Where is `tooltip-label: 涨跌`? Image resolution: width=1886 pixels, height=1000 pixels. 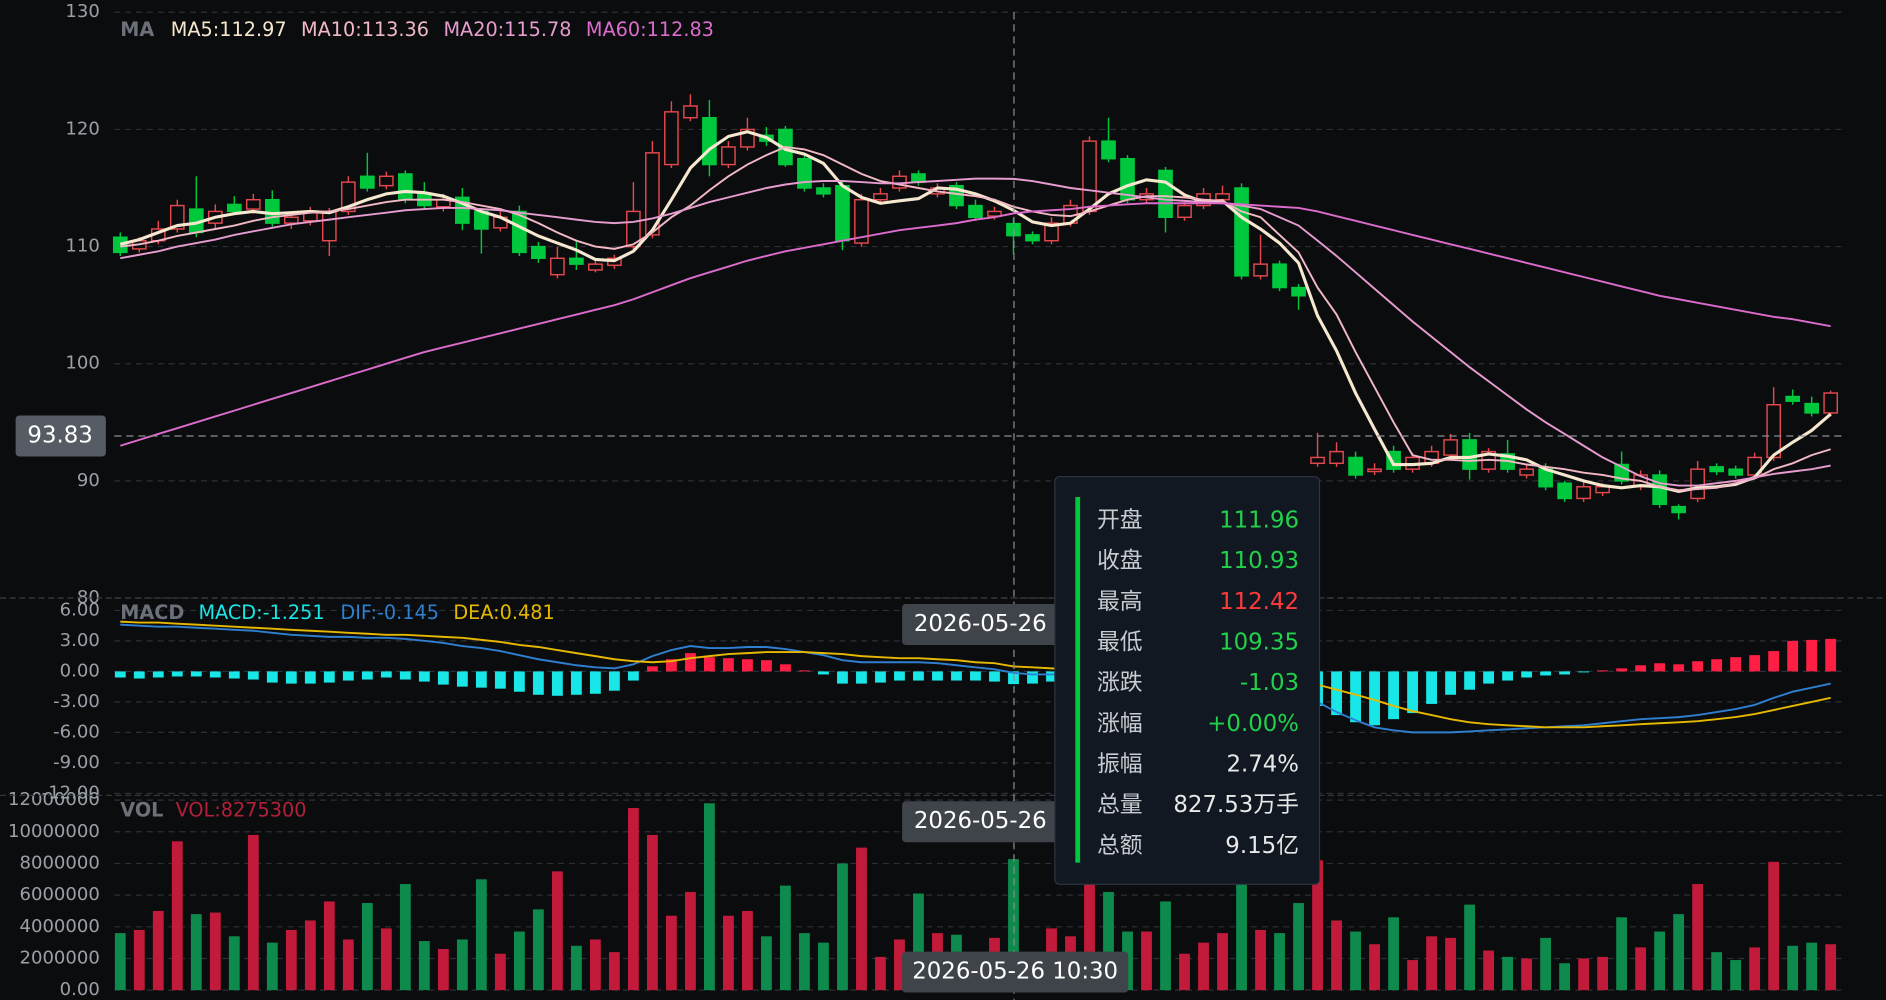 tooltip-label: 涨跌 is located at coordinates (1120, 683).